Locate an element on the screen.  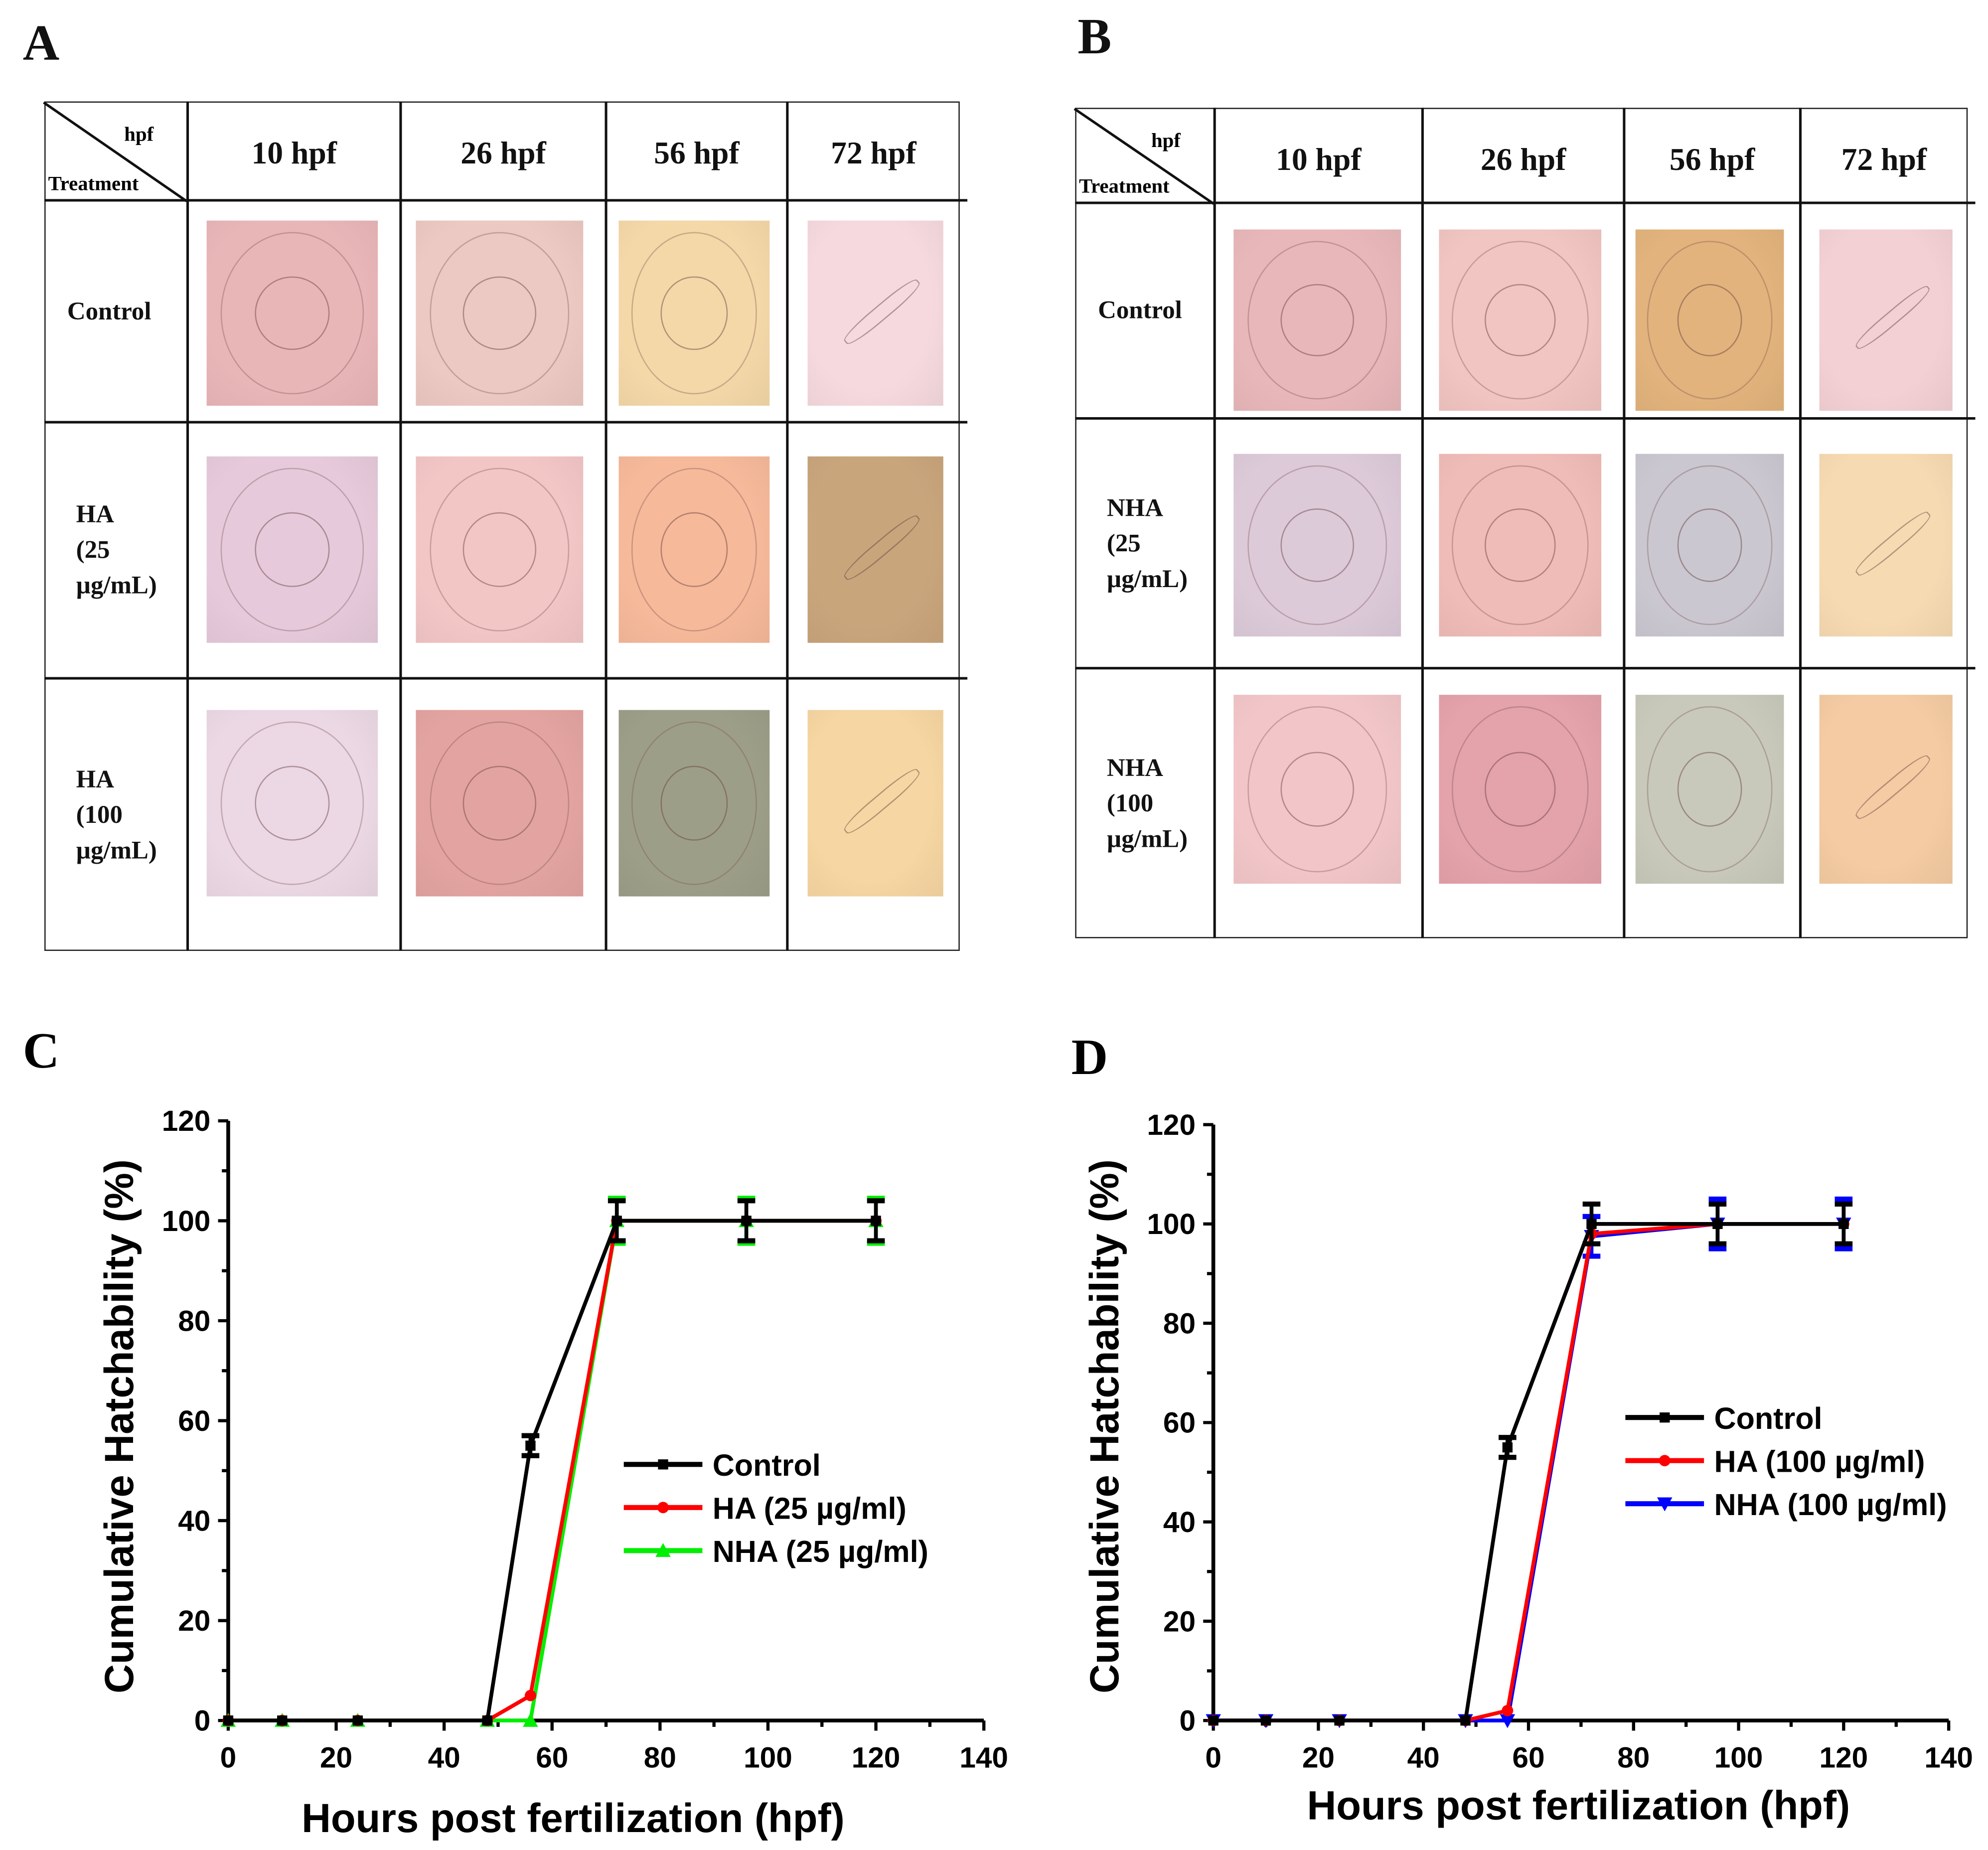
y-tick-label: 100 is located at coordinates (186, 1221).